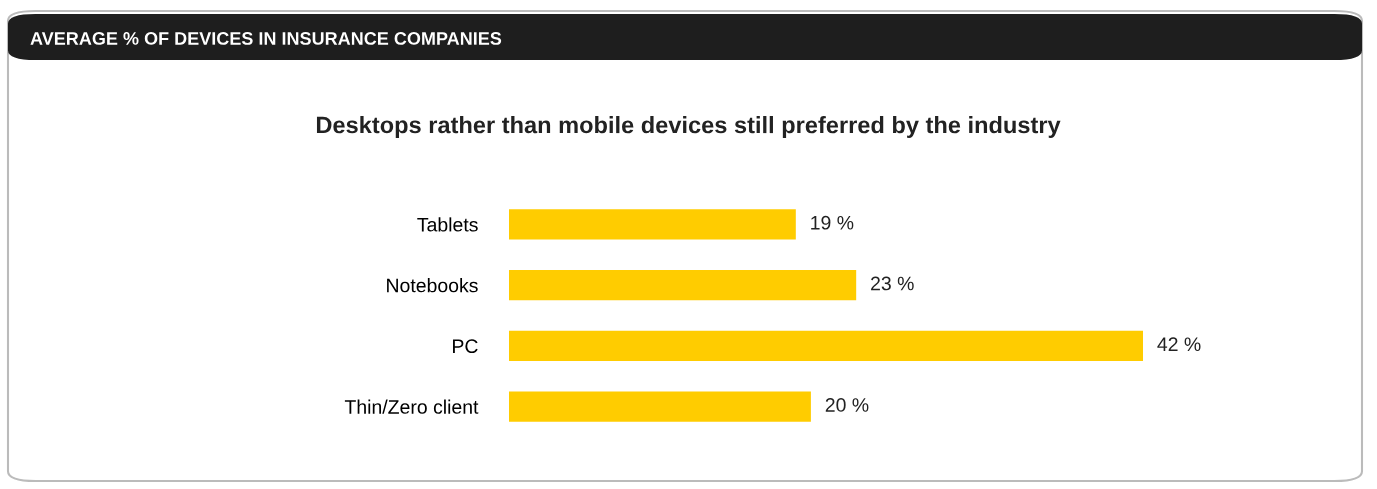 This screenshot has height=489, width=1377. Describe the element at coordinates (892, 283) in the screenshot. I see `data-label: 23 %` at that location.